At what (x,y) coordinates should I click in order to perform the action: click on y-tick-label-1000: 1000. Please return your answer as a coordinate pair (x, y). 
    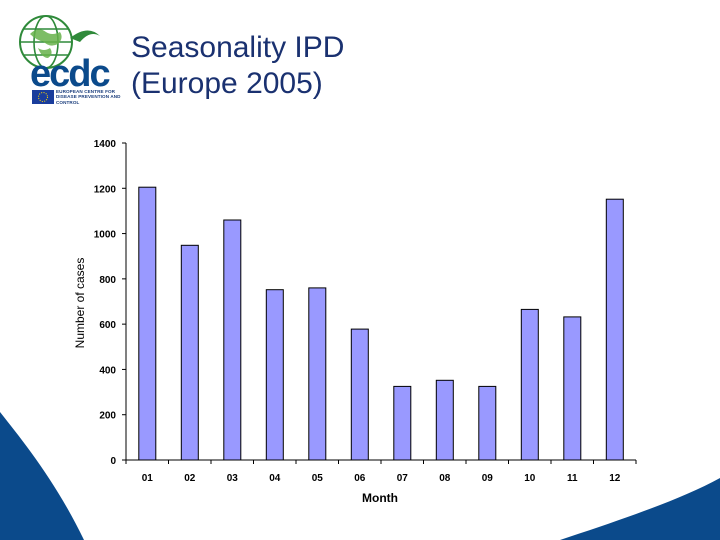
    Looking at the image, I should click on (105, 235).